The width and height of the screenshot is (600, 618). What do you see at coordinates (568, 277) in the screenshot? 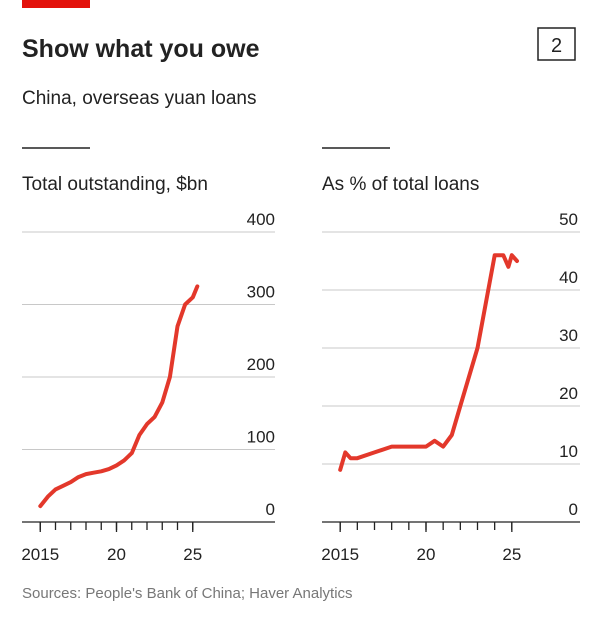
I see `y-tick-label: 40` at bounding box center [568, 277].